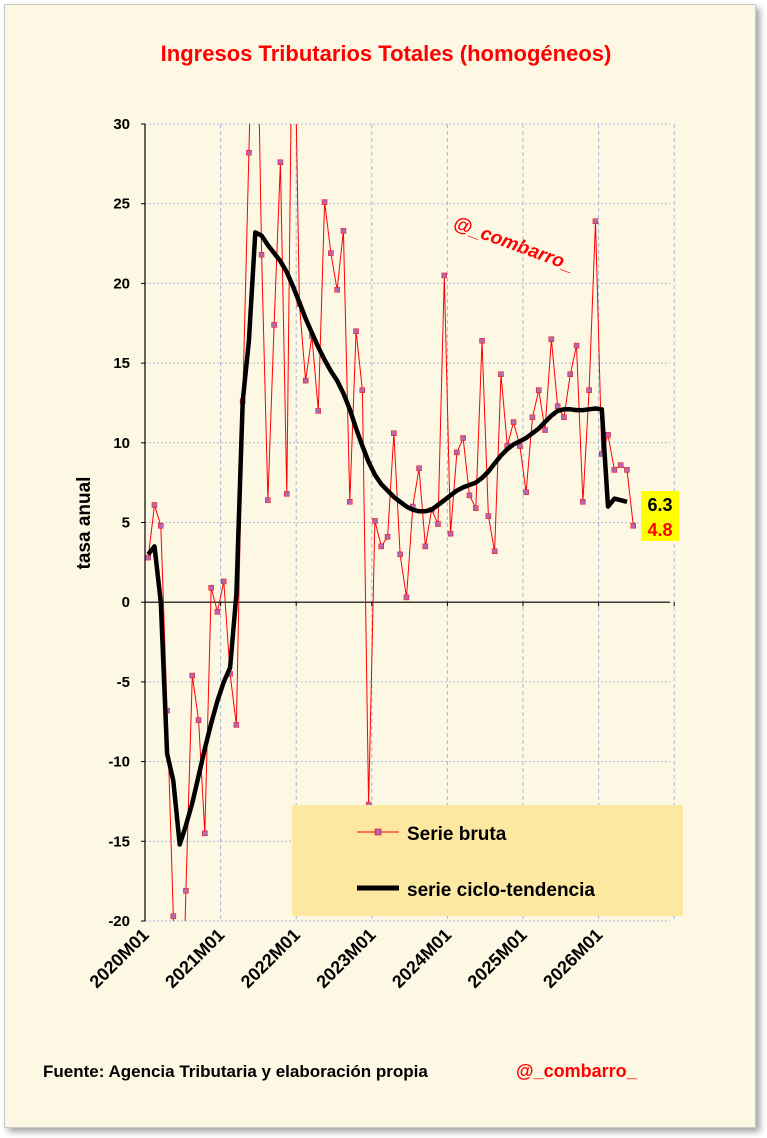  I want to click on y-tick-label: 10, so click(121, 443).